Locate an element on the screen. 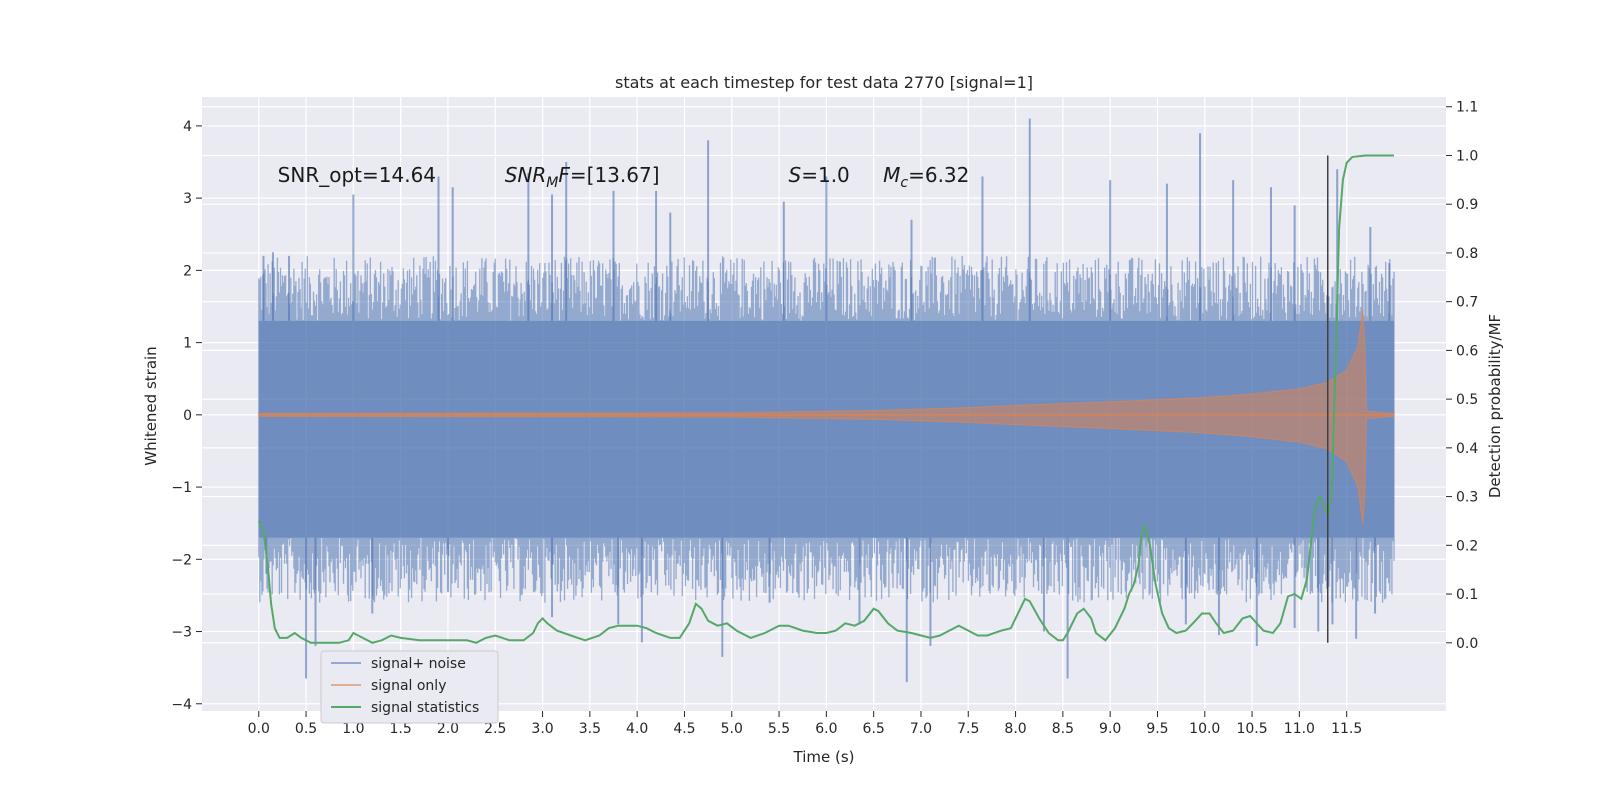 The height and width of the screenshot is (800, 1600). x-tick-label: 0.5 is located at coordinates (306, 729).